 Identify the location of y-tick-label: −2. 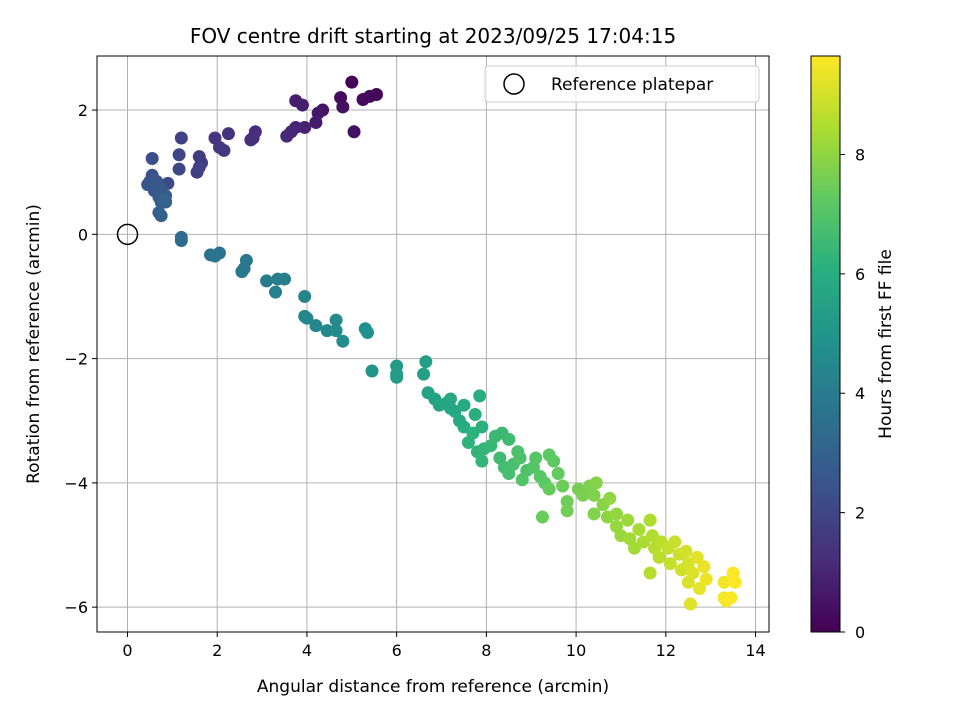
(76, 359).